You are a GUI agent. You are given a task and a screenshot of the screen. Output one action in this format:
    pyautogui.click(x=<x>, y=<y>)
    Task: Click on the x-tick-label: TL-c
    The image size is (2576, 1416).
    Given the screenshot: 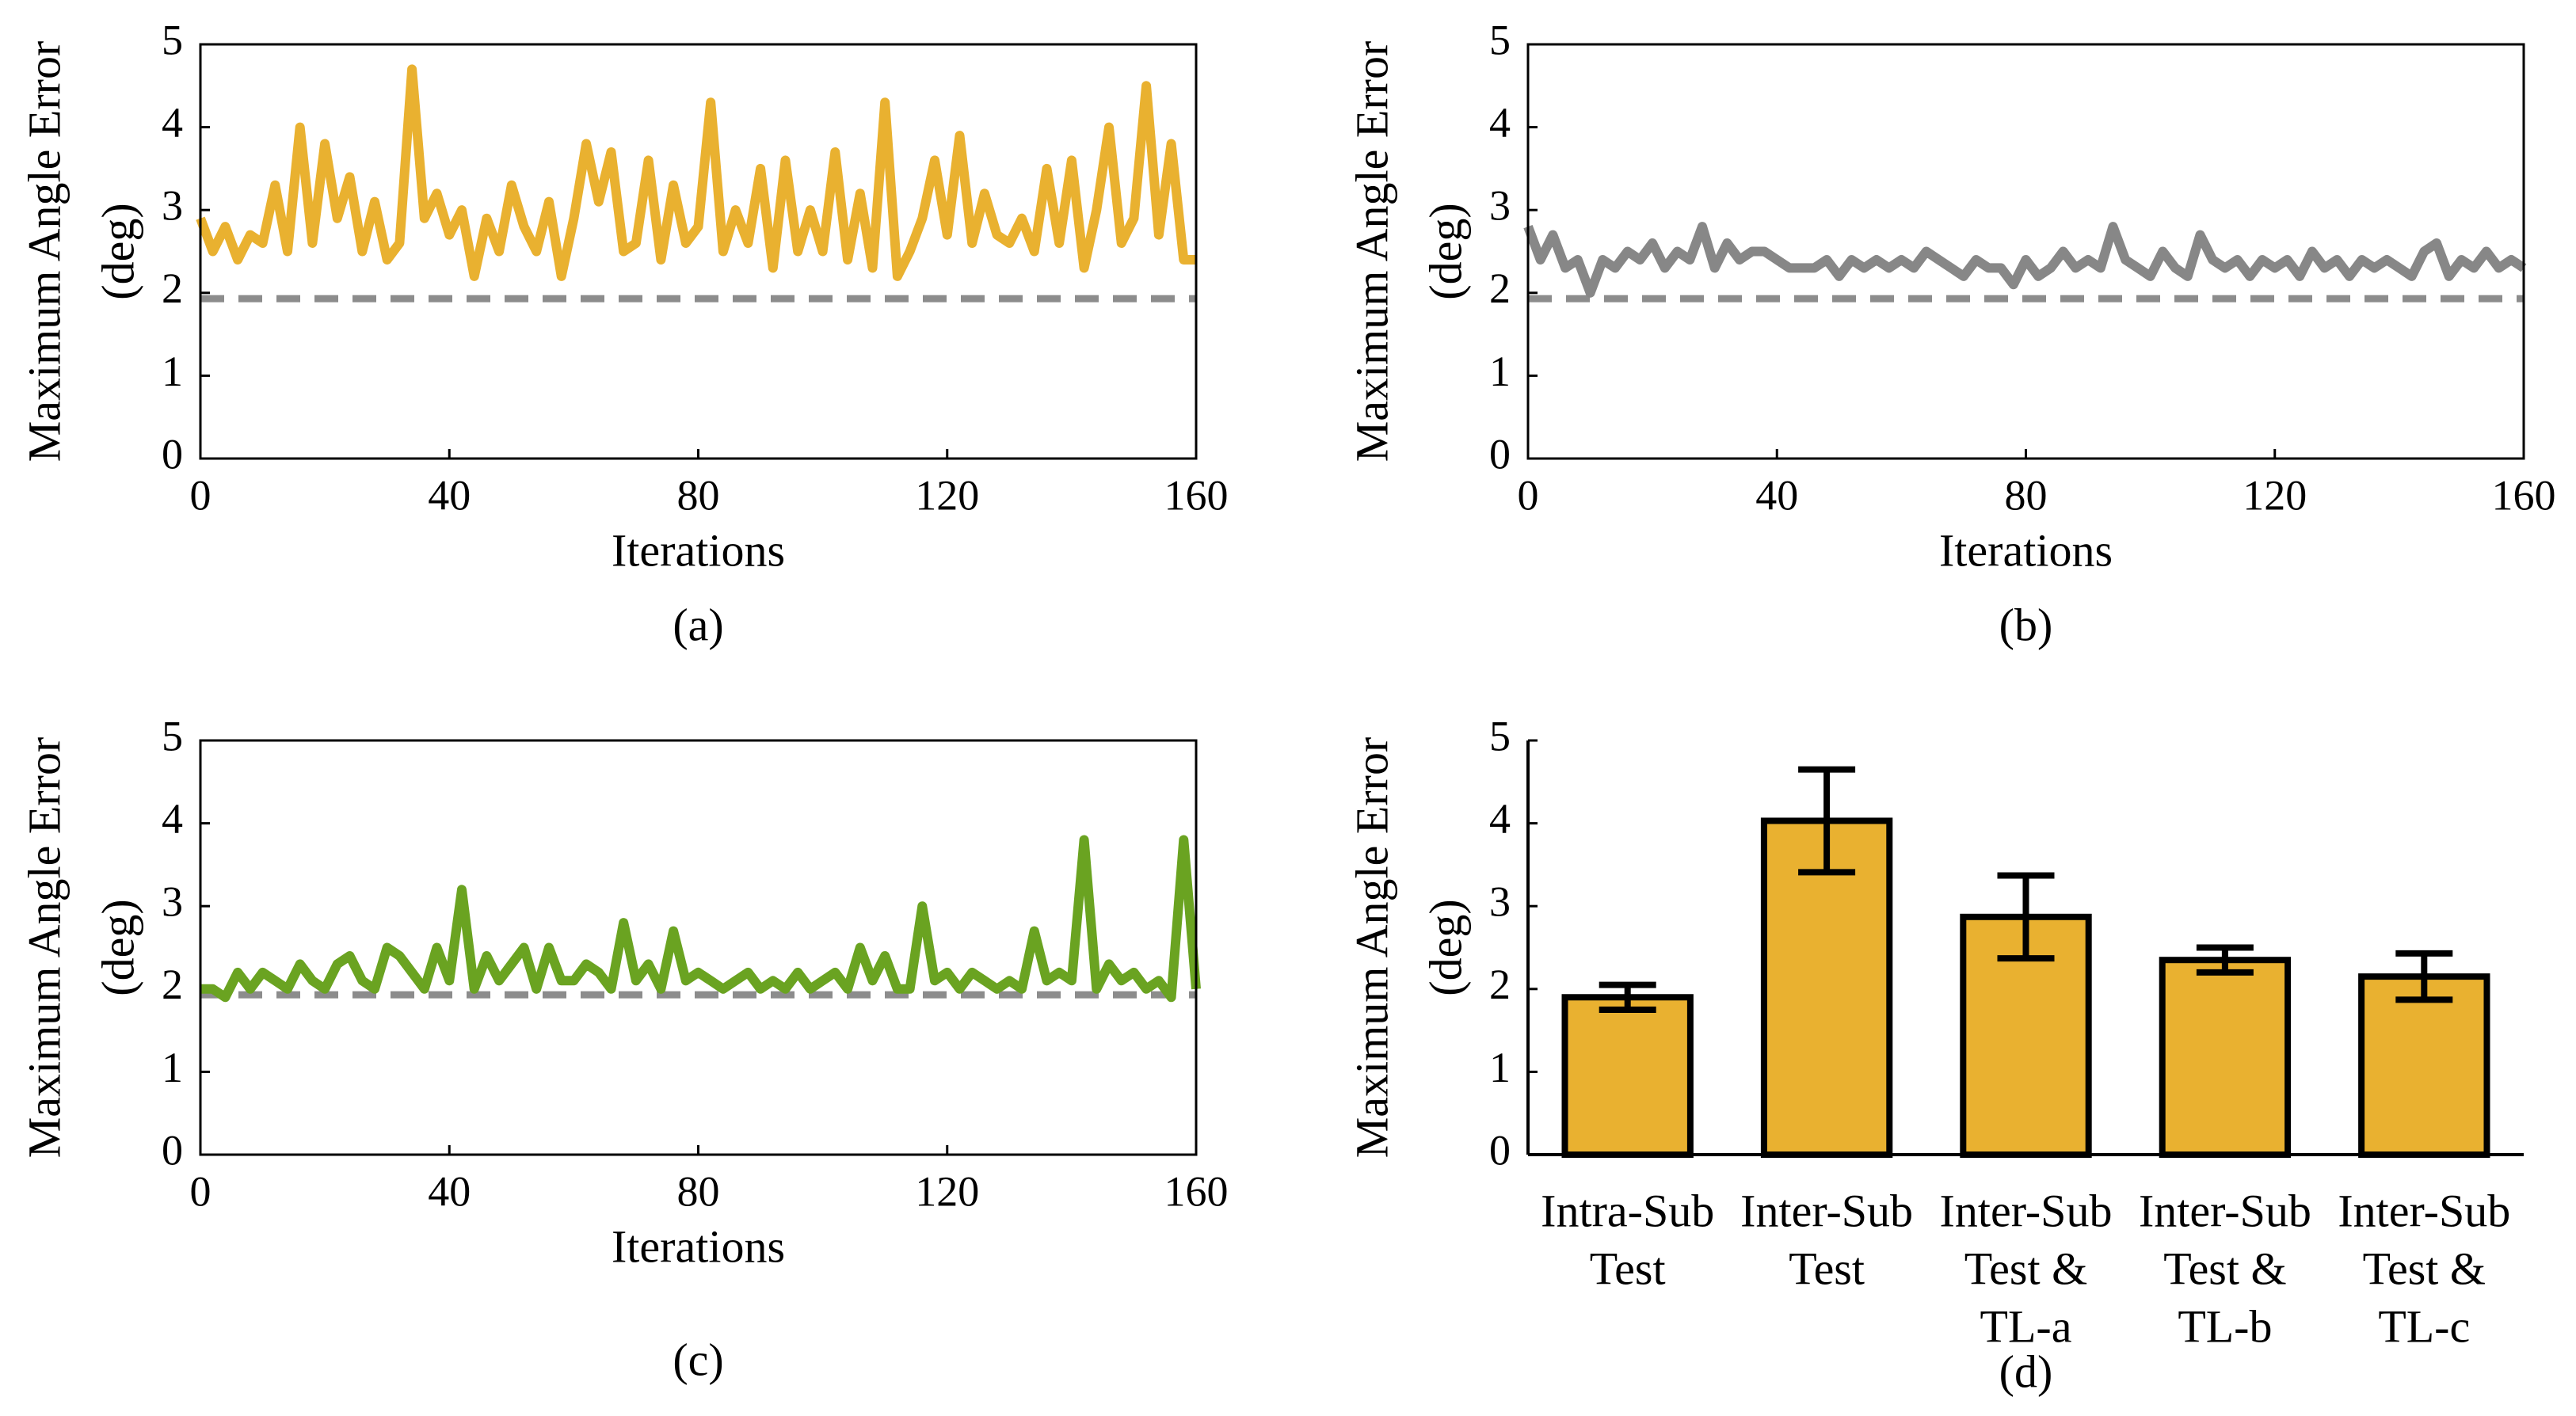 What is the action you would take?
    pyautogui.click(x=2424, y=1326)
    